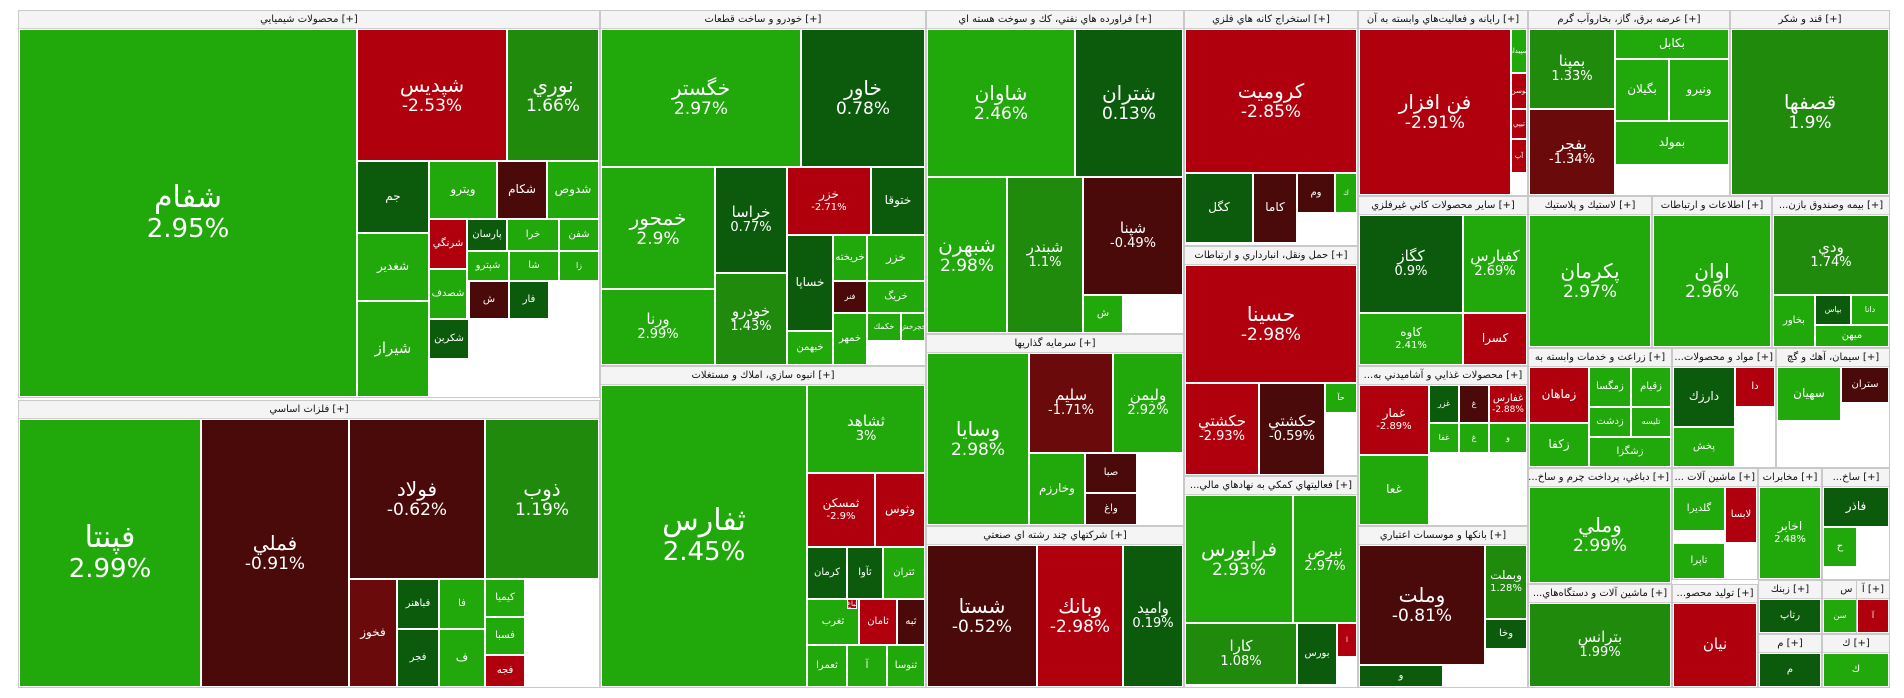 Image resolution: width=1904 pixels, height=698 pixels. Describe the element at coordinates (1790, 533) in the screenshot. I see `treemap-tile: اخابر 2.48%` at that location.